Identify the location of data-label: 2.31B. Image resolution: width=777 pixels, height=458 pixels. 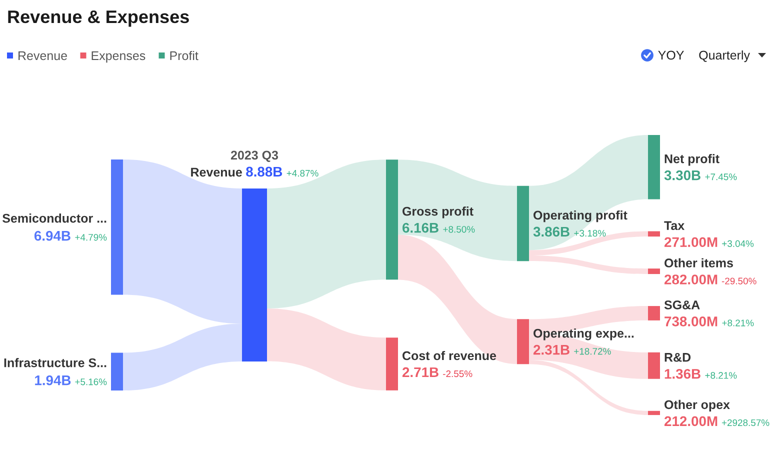
(551, 349).